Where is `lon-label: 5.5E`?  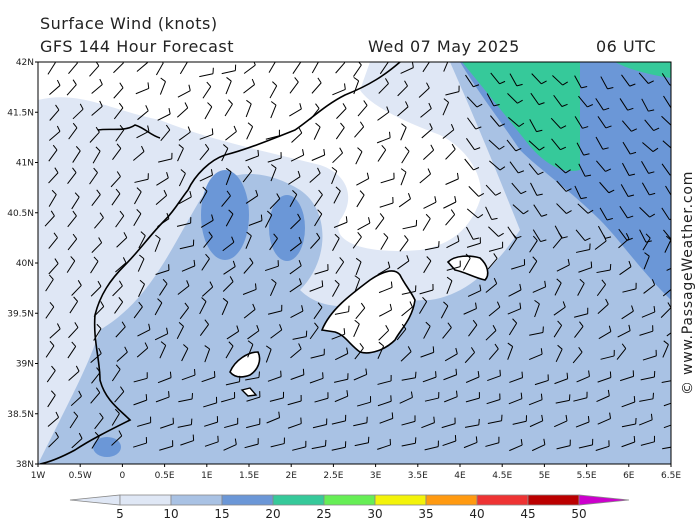 lon-label: 5.5E is located at coordinates (587, 476).